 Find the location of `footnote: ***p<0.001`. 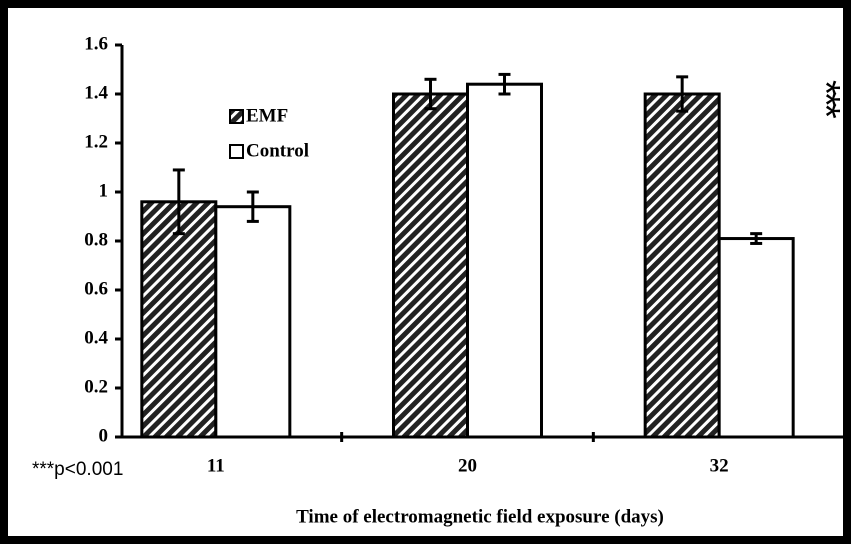

footnote: ***p<0.001 is located at coordinates (77, 469).